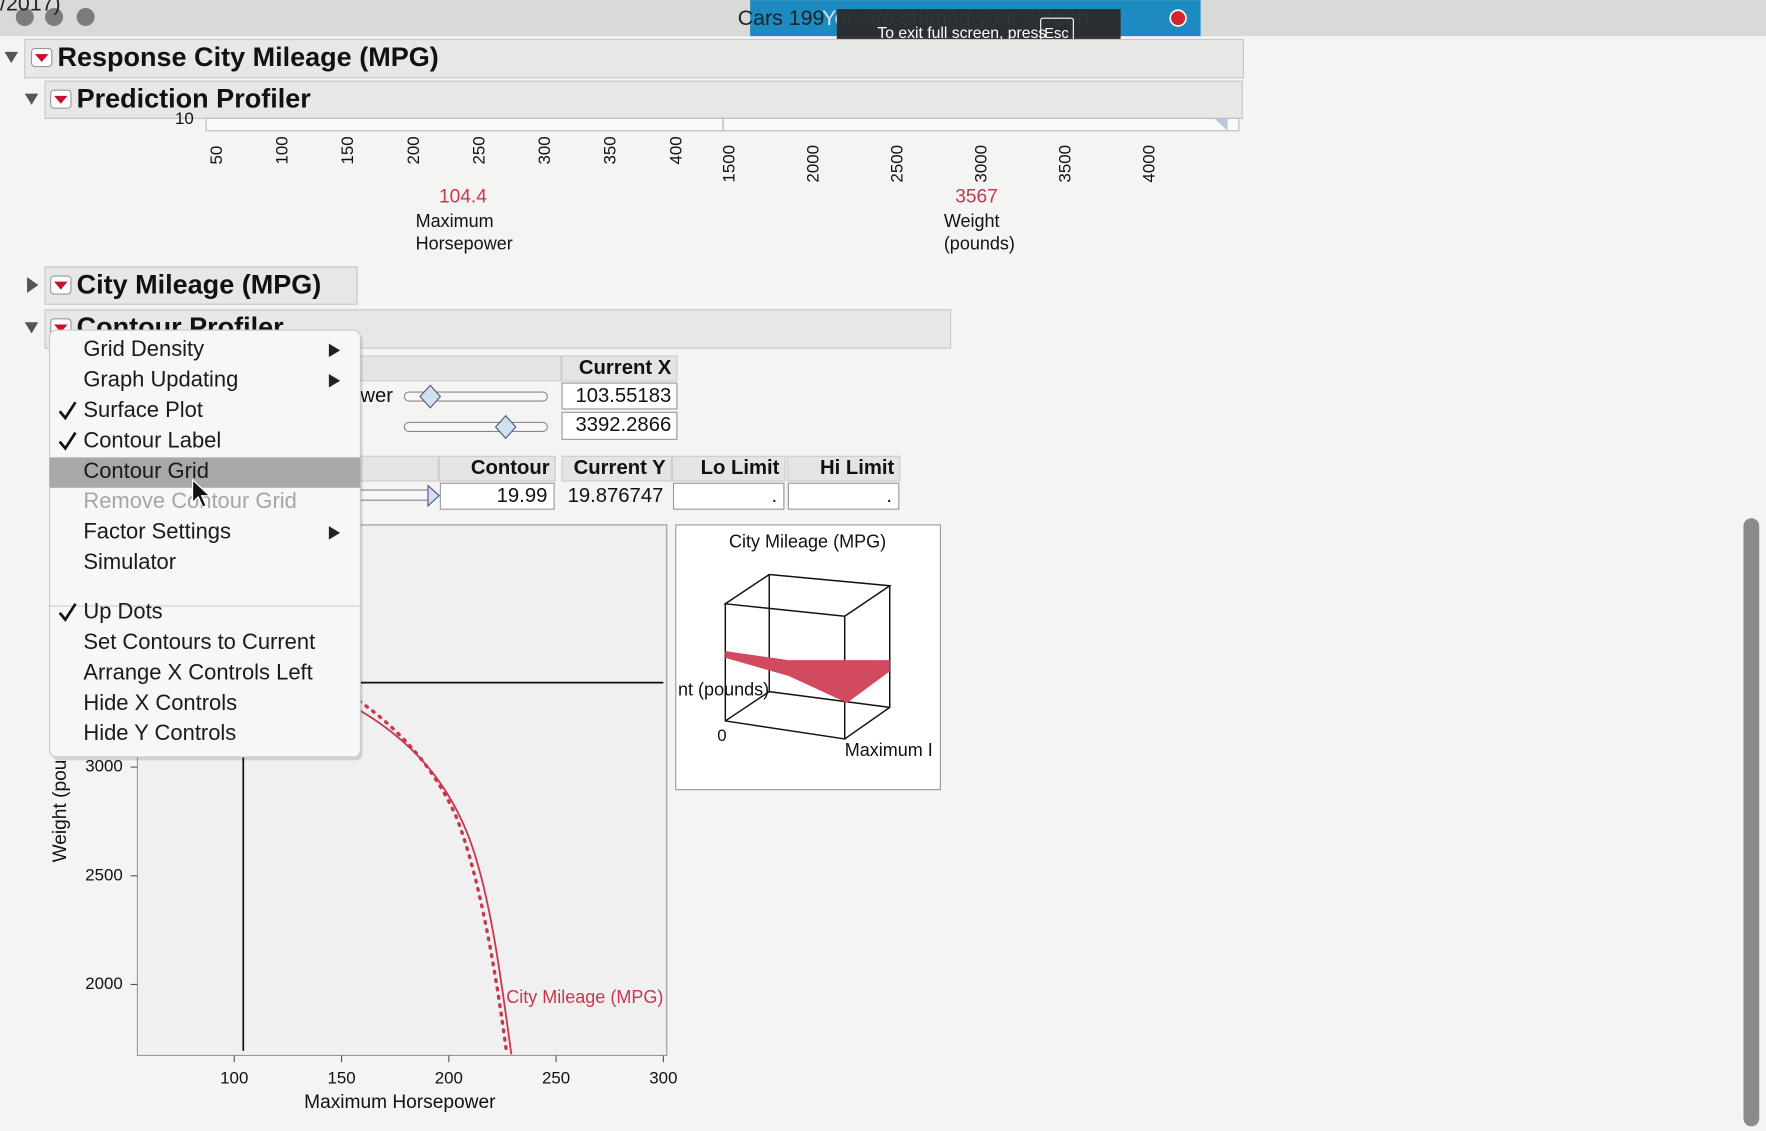  I want to click on surface-axis: nt (pounds), so click(723, 689).